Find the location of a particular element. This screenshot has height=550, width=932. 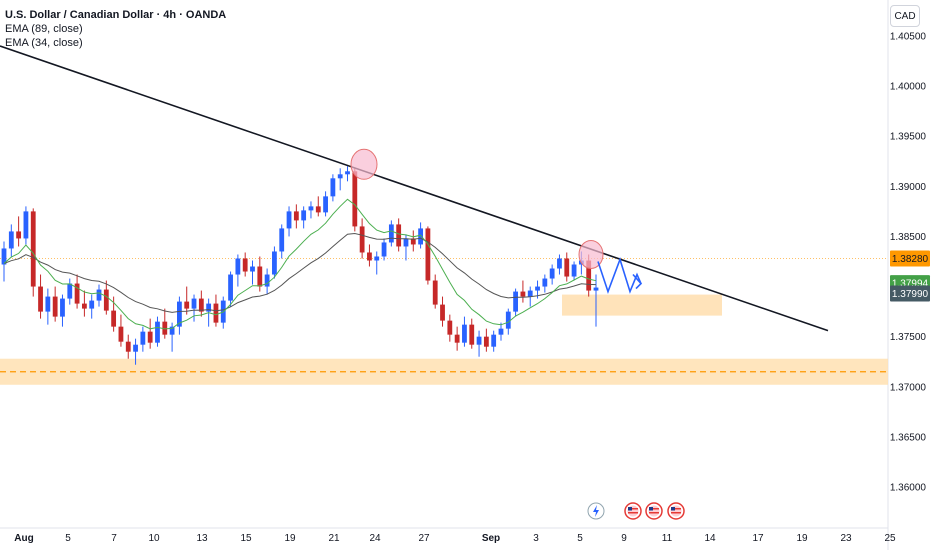

y-tick-label: 1.38500 is located at coordinates (908, 237).